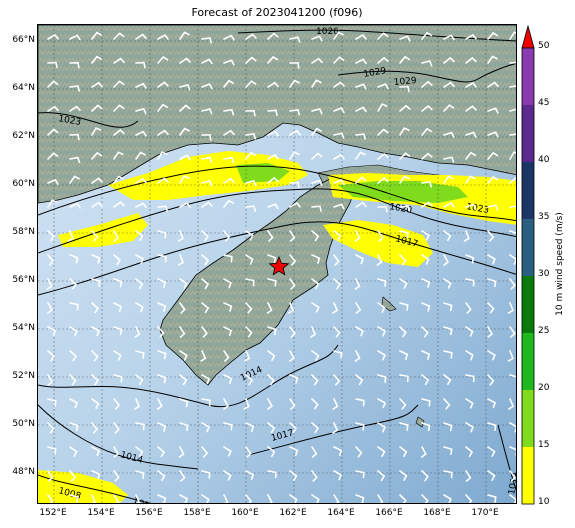 Image resolution: width=575 pixels, height=528 pixels. I want to click on isobar-line, so click(277, 193).